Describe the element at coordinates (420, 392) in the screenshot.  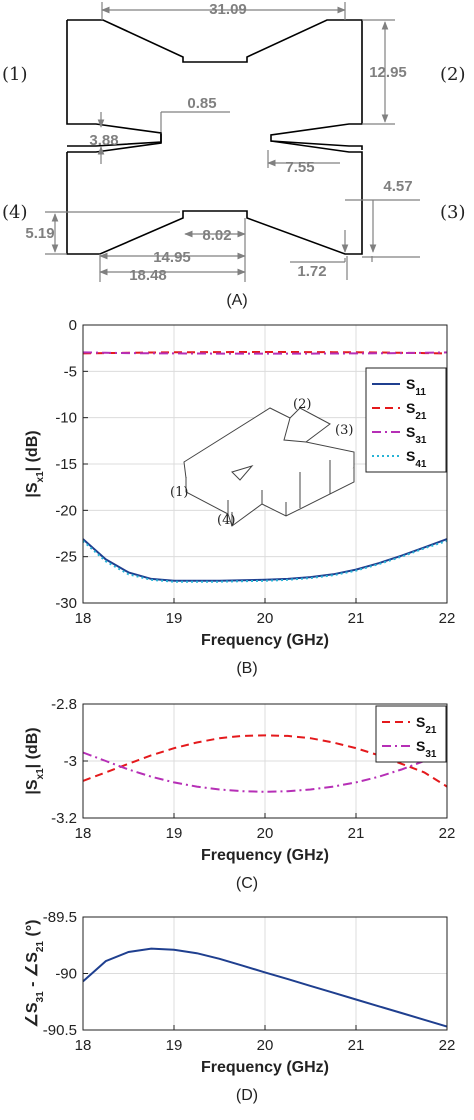
I see `legend-label-0-part: 11` at that location.